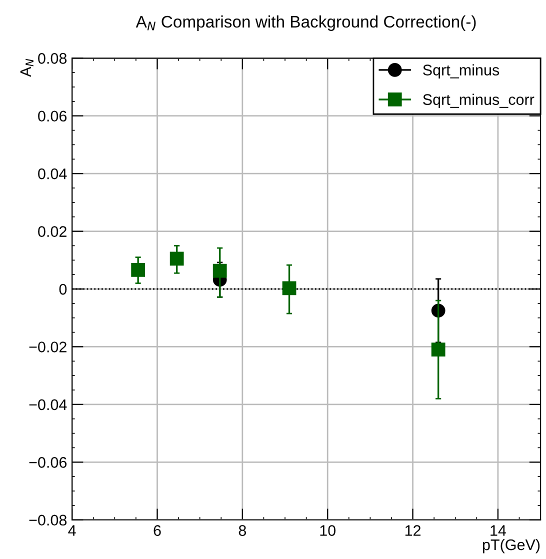 Image resolution: width=546 pixels, height=559 pixels. What do you see at coordinates (511, 546) in the screenshot?
I see `x-axis-title: pT(GeV)` at bounding box center [511, 546].